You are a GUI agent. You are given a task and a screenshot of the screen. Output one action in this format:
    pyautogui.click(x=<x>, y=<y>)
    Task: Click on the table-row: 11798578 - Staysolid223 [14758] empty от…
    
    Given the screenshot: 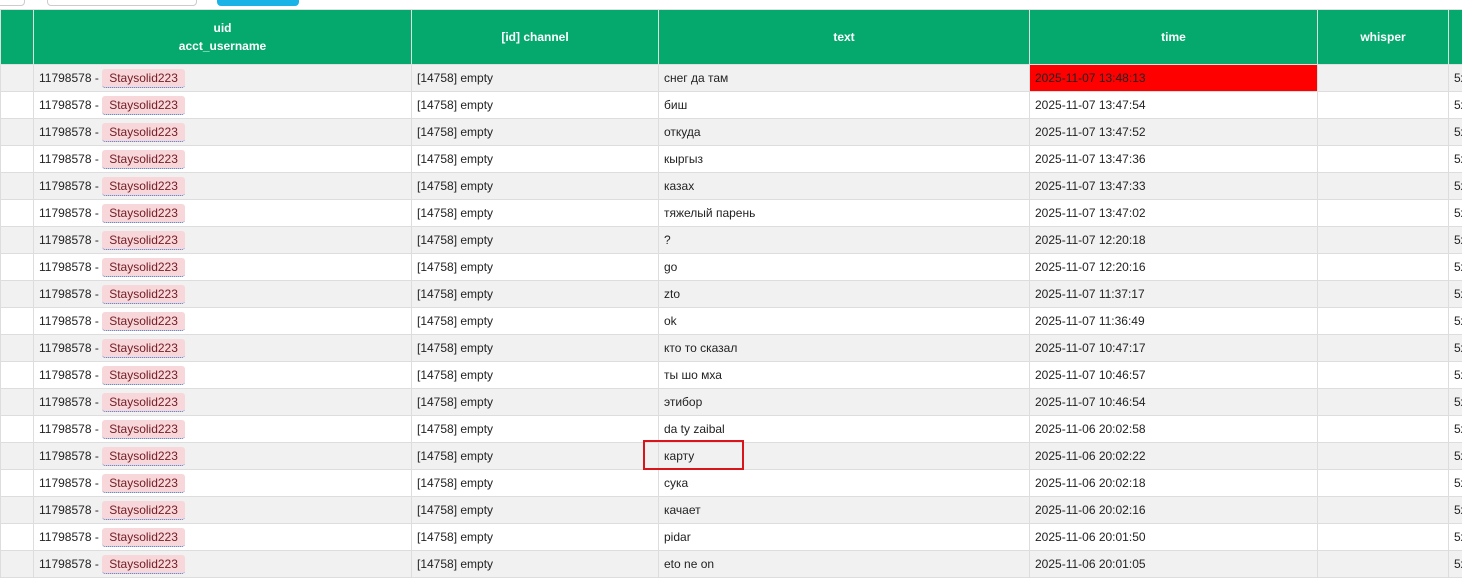 What is the action you would take?
    pyautogui.click(x=731, y=132)
    